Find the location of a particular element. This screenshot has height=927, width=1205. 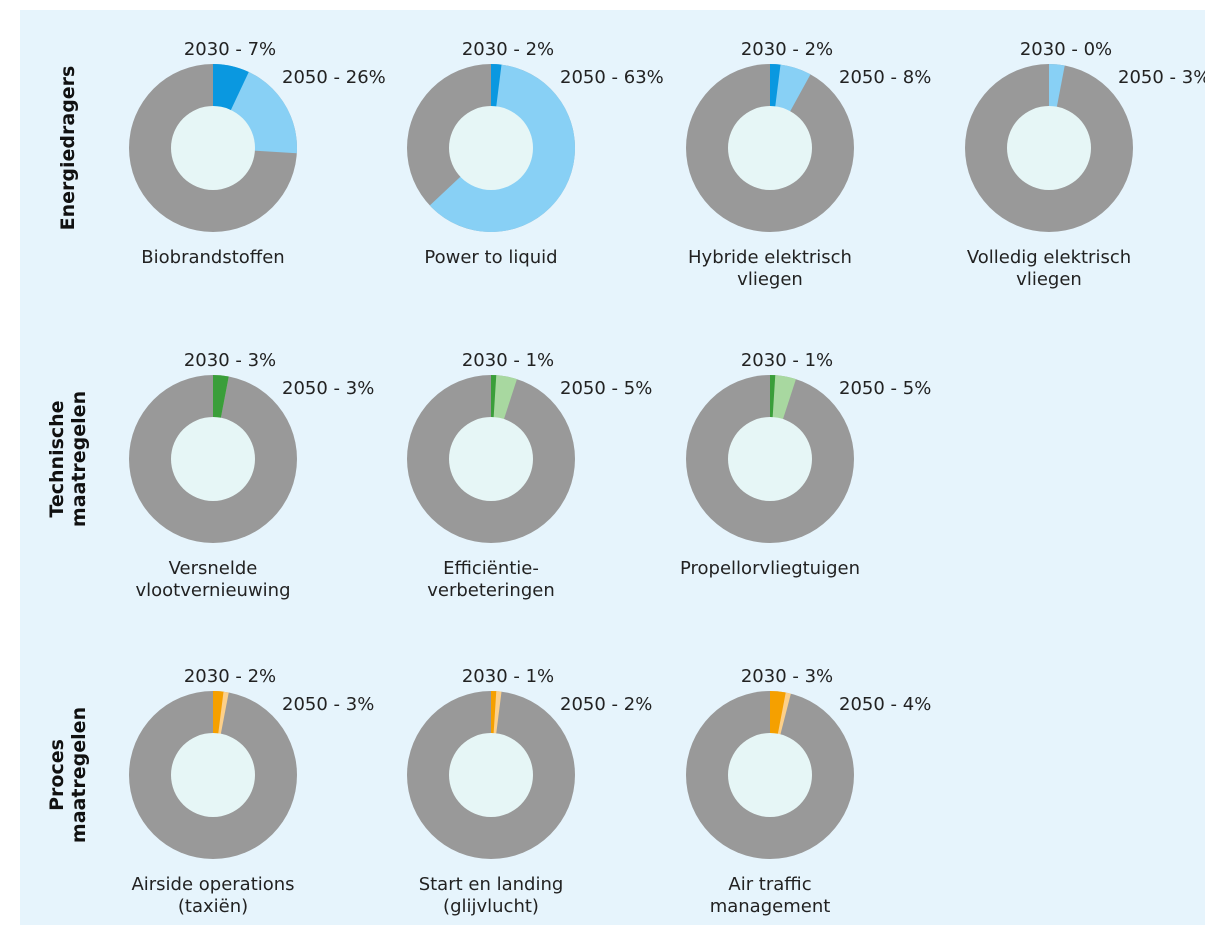

chart-title: Biobrandstoffen is located at coordinates (212, 257).